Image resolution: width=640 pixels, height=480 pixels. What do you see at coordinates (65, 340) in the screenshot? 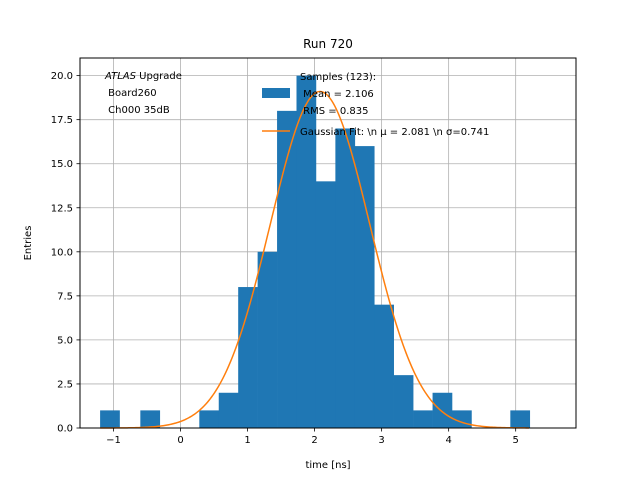
I see `y-tick-label: 5.0` at bounding box center [65, 340].